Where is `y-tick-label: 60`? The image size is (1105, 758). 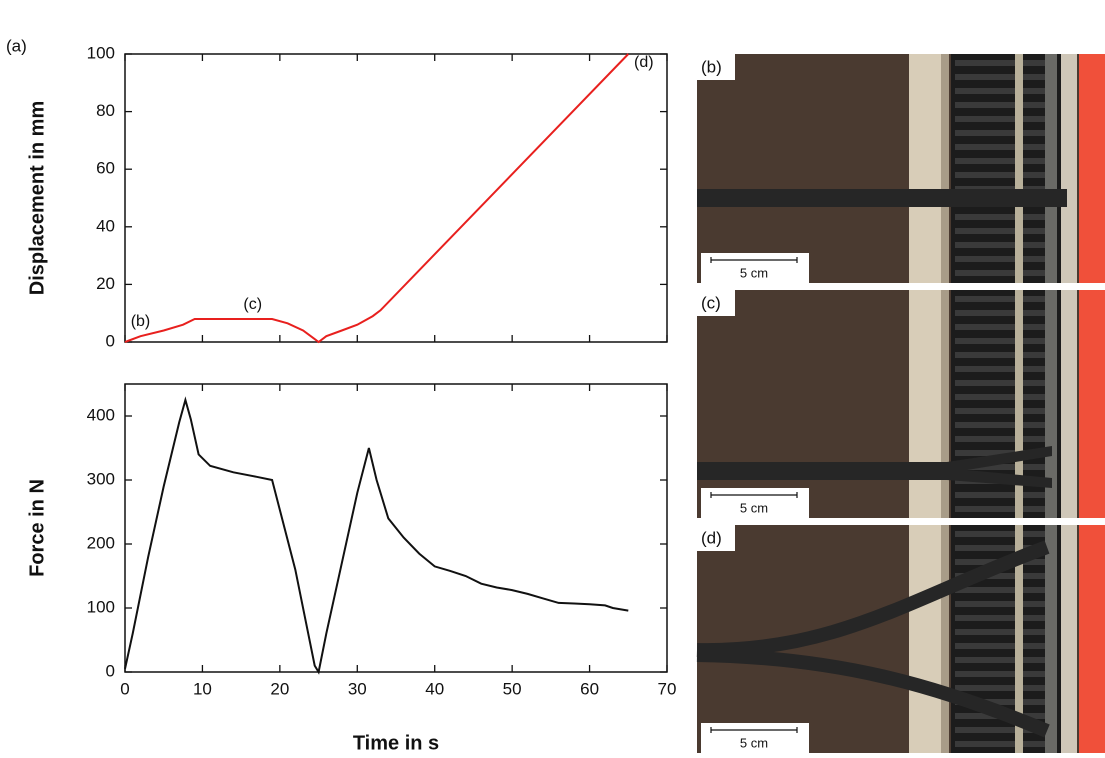
y-tick-label: 60 is located at coordinates (105, 168).